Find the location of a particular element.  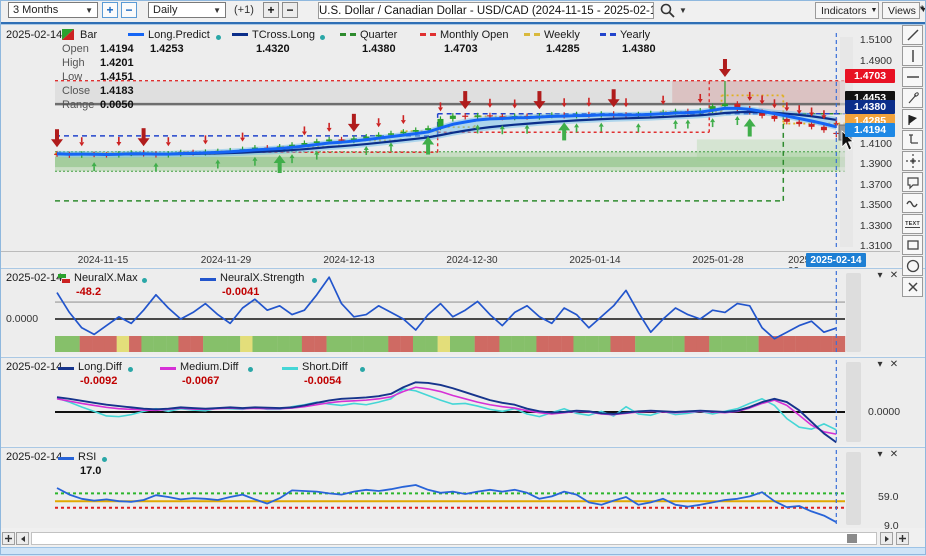

rsi-swatch is located at coordinates (66, 458).